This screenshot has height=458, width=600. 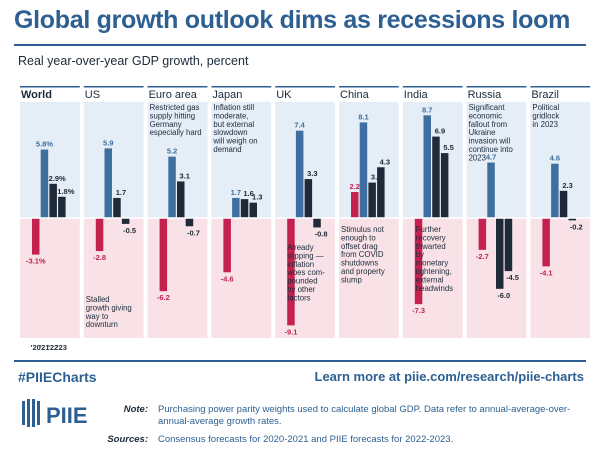 What do you see at coordinates (363, 116) in the screenshot?
I see `data-label: 8.1` at bounding box center [363, 116].